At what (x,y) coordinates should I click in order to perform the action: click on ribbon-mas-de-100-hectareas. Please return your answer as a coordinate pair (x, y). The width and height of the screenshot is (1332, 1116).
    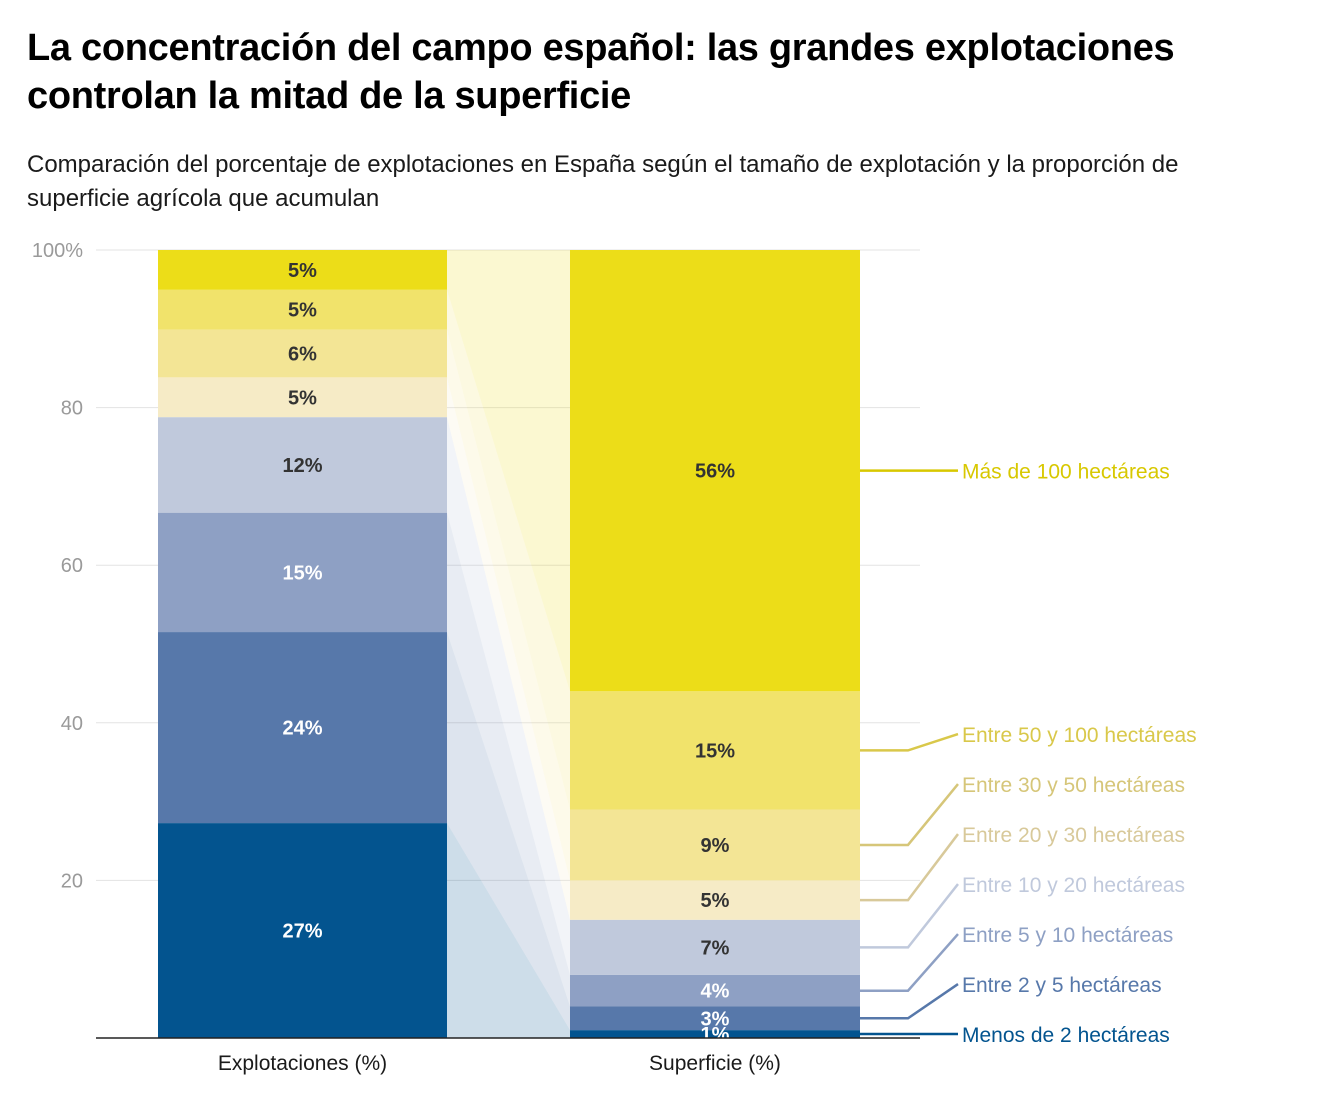
    Looking at the image, I should click on (508, 471).